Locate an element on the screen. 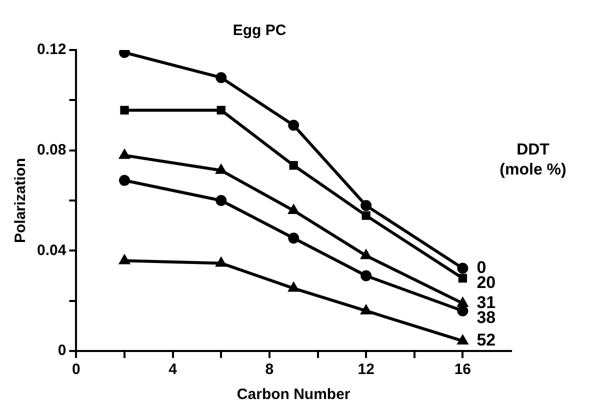  series-label: 52 is located at coordinates (486, 340).